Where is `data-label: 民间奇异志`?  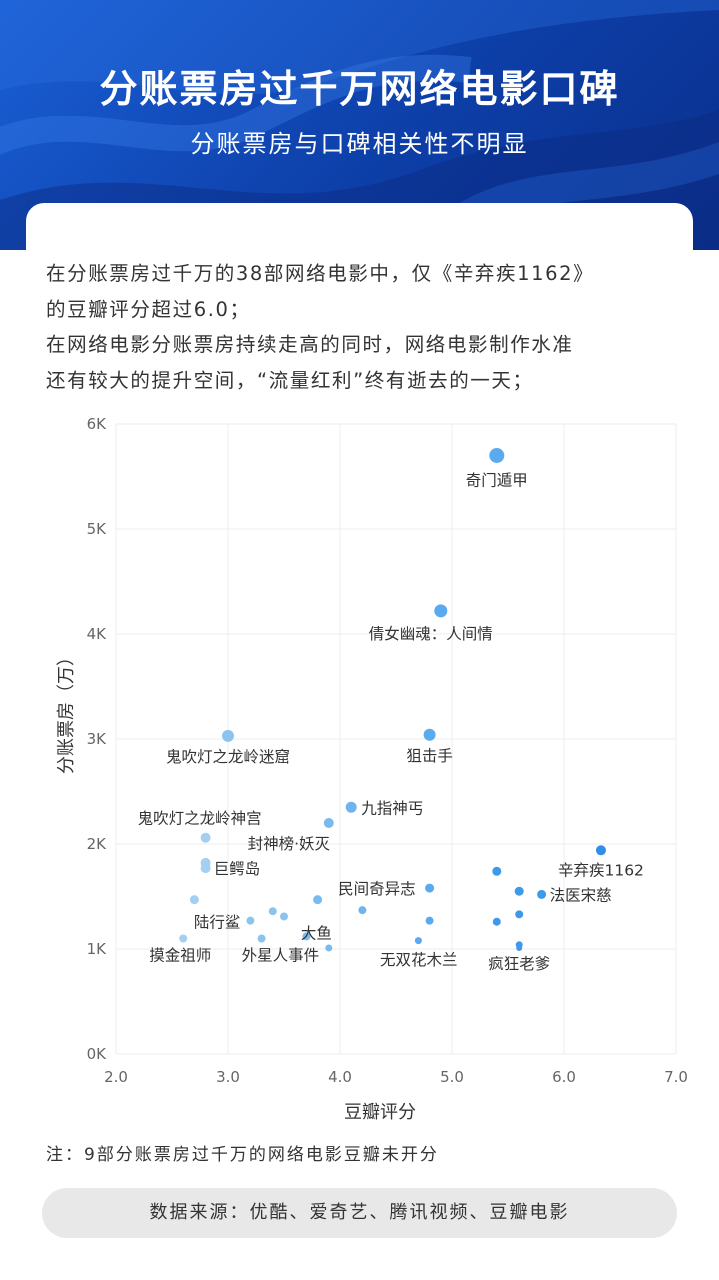
data-label: 民间奇异志 is located at coordinates (377, 889).